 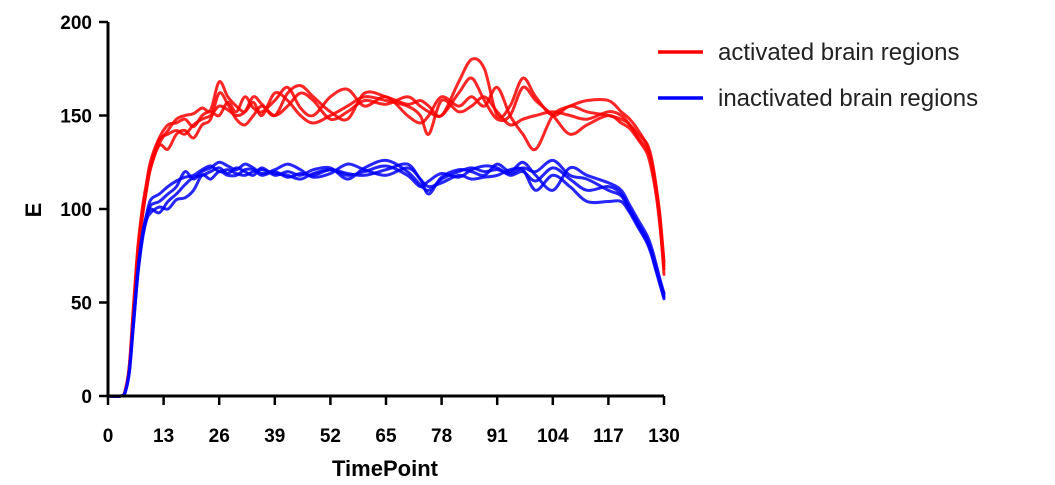 I want to click on x-tick-label: 65, so click(x=386, y=436).